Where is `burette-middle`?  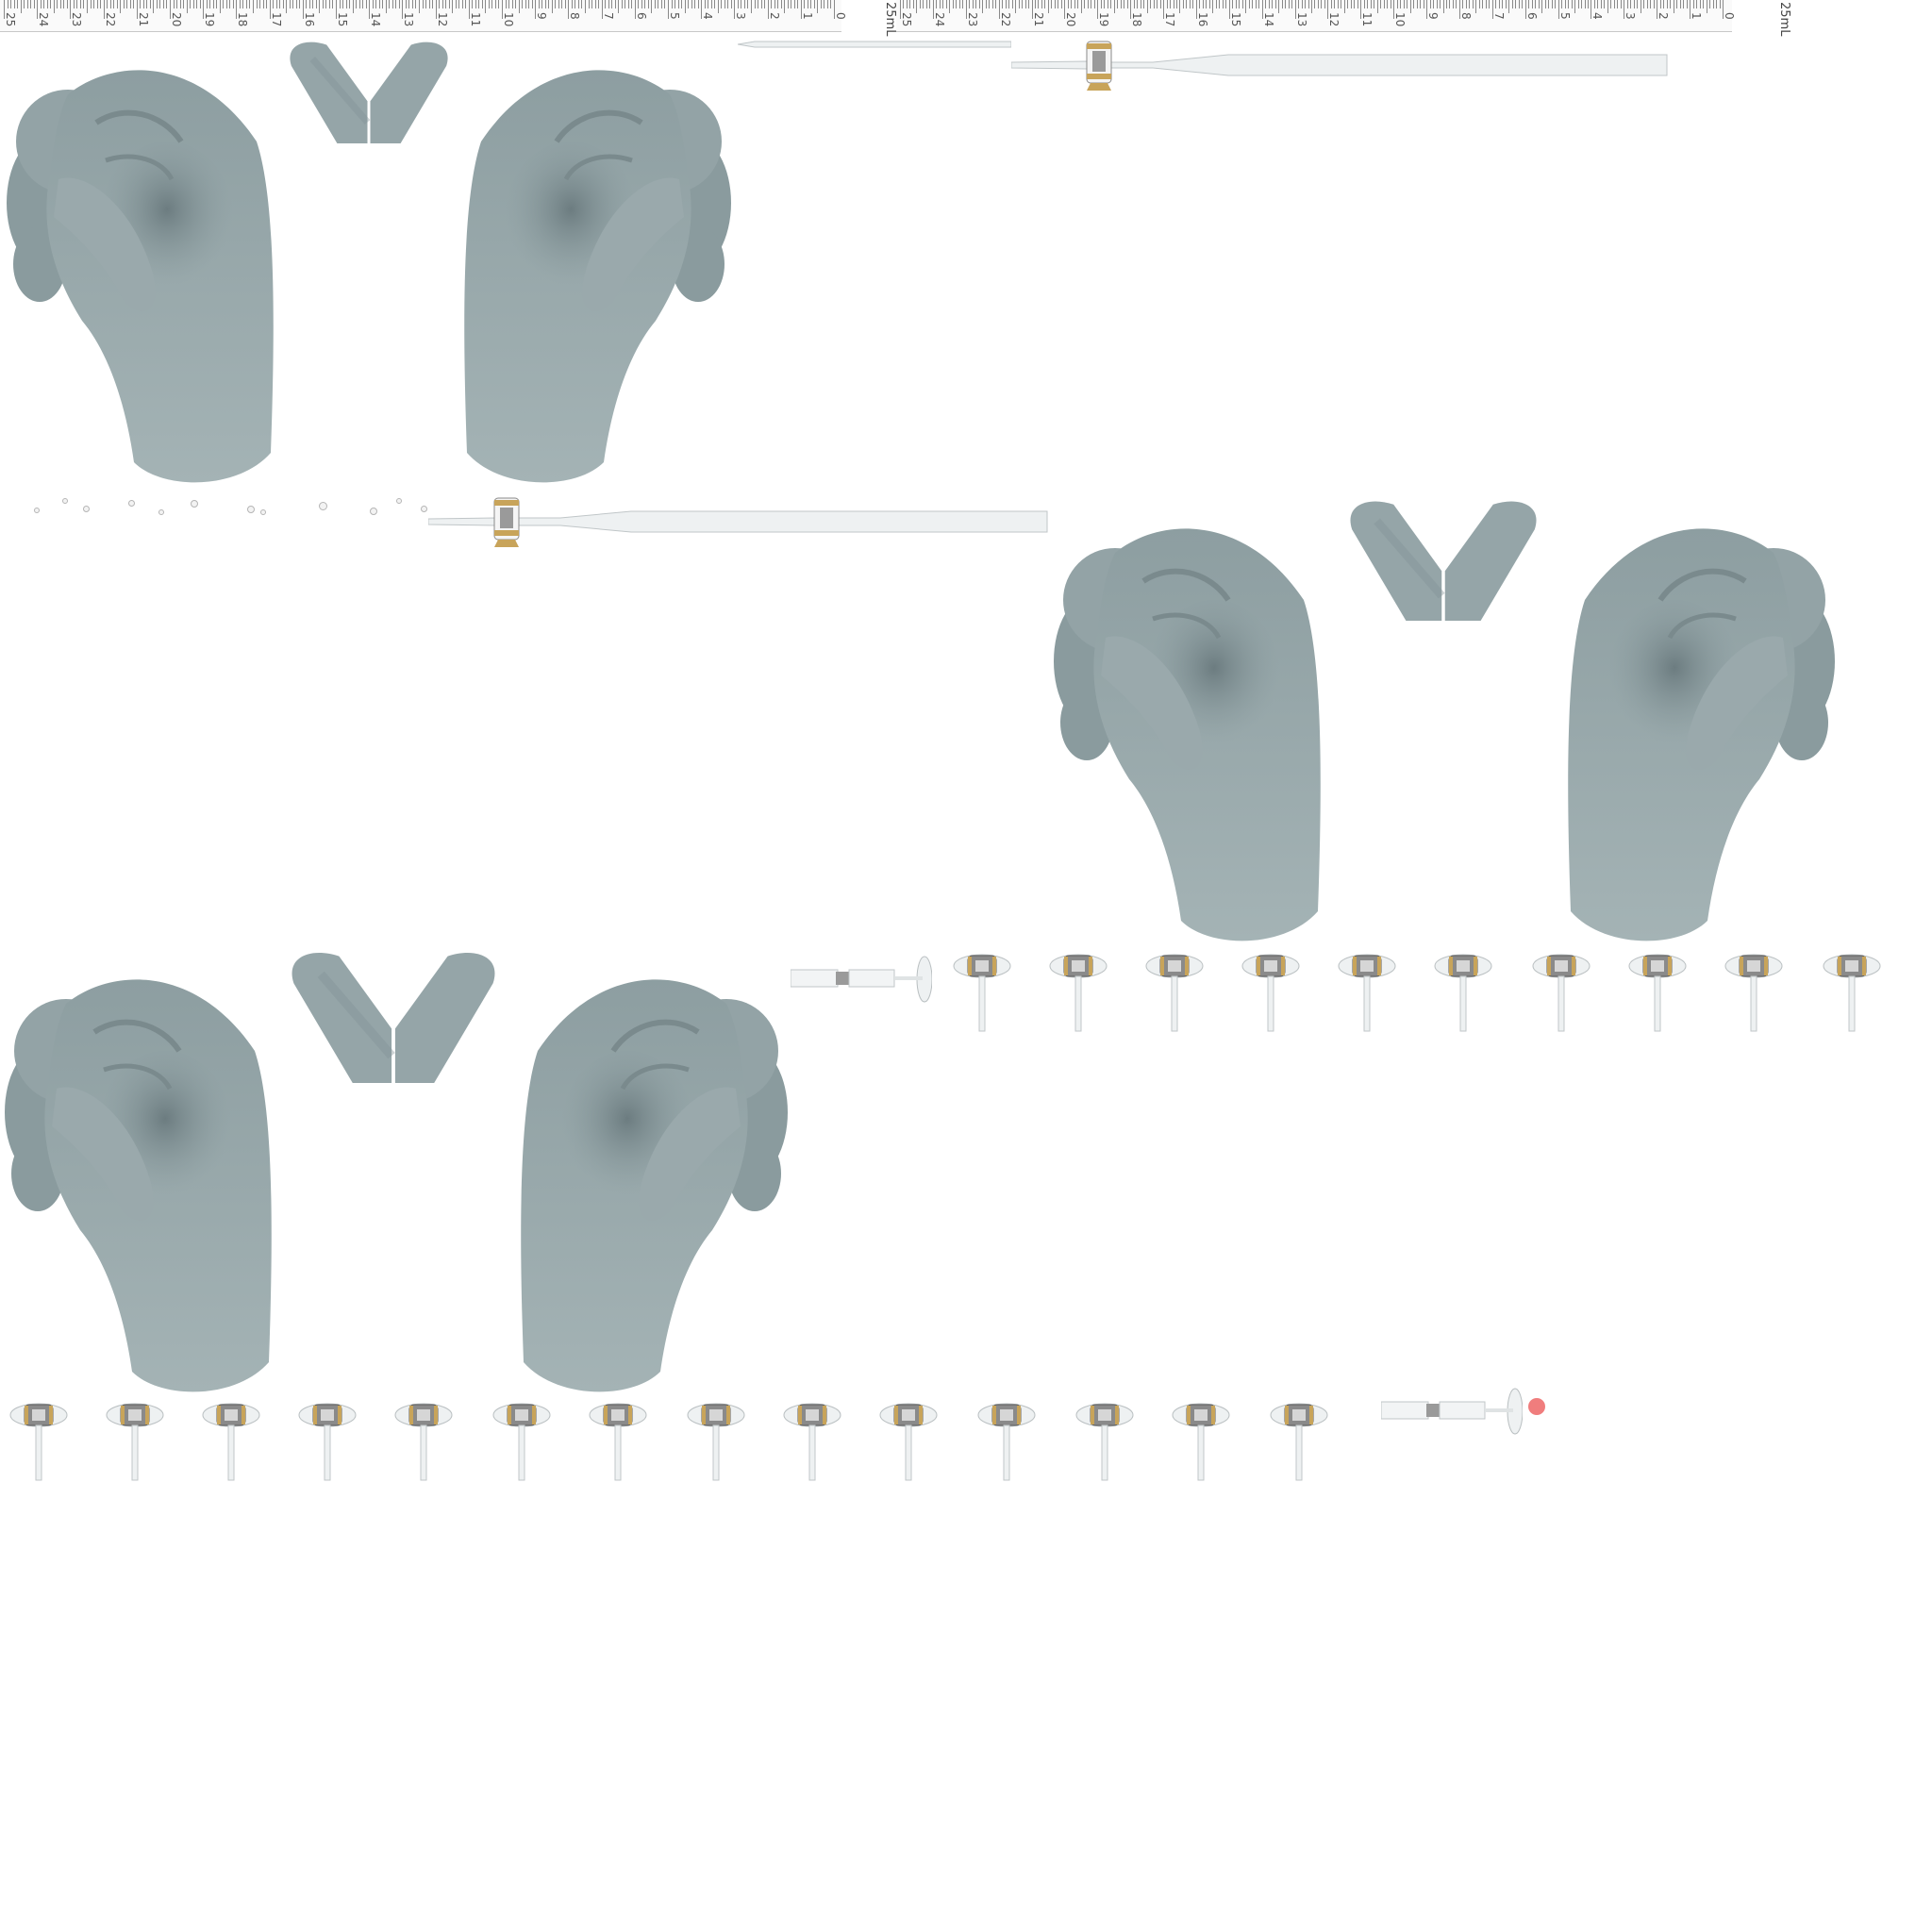 burette-middle is located at coordinates (740, 521).